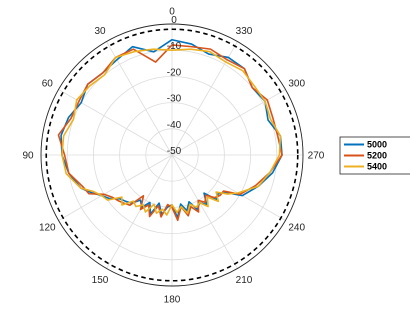 The height and width of the screenshot is (324, 410). I want to click on radial-tick-label: 0, so click(174, 20).